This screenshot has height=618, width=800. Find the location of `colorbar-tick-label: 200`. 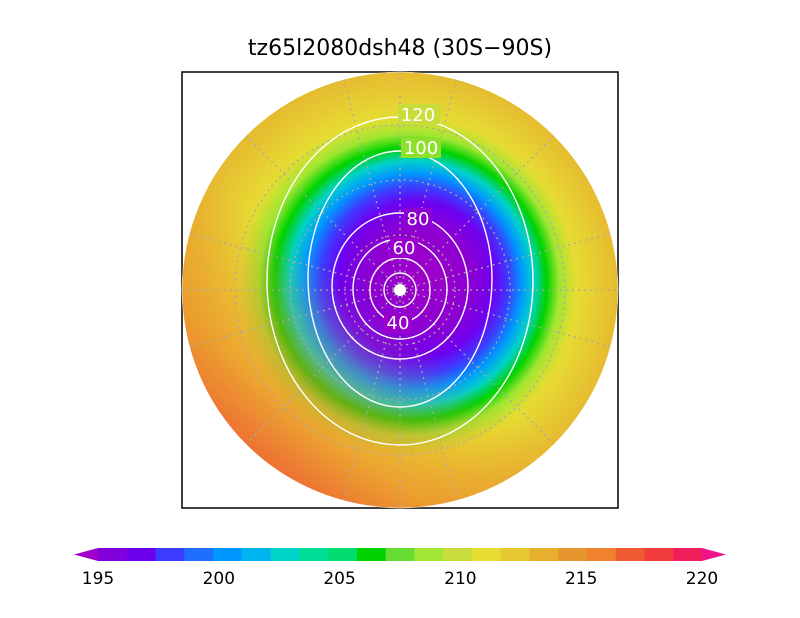

colorbar-tick-label: 200 is located at coordinates (219, 579).